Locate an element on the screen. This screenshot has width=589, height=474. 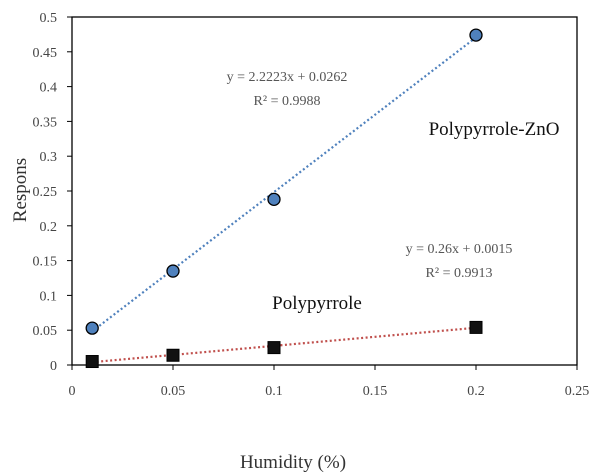
x-axis-ticks: 0 0.05 0.1 0.15 0.2 0.25 is located at coordinates (329, 382).